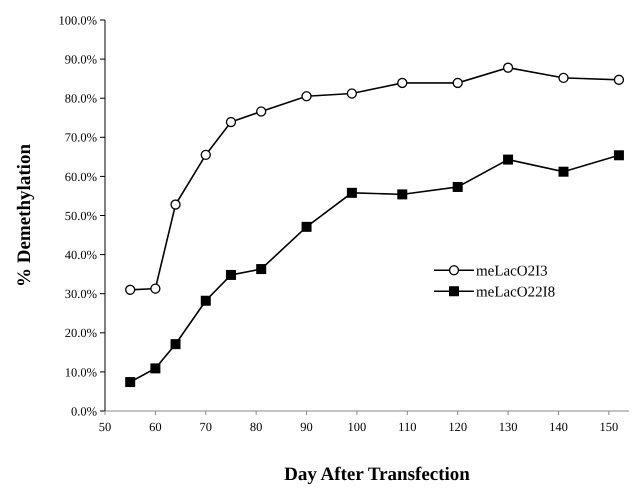  What do you see at coordinates (83, 411) in the screenshot?
I see `y-tick-label: 0.0%` at bounding box center [83, 411].